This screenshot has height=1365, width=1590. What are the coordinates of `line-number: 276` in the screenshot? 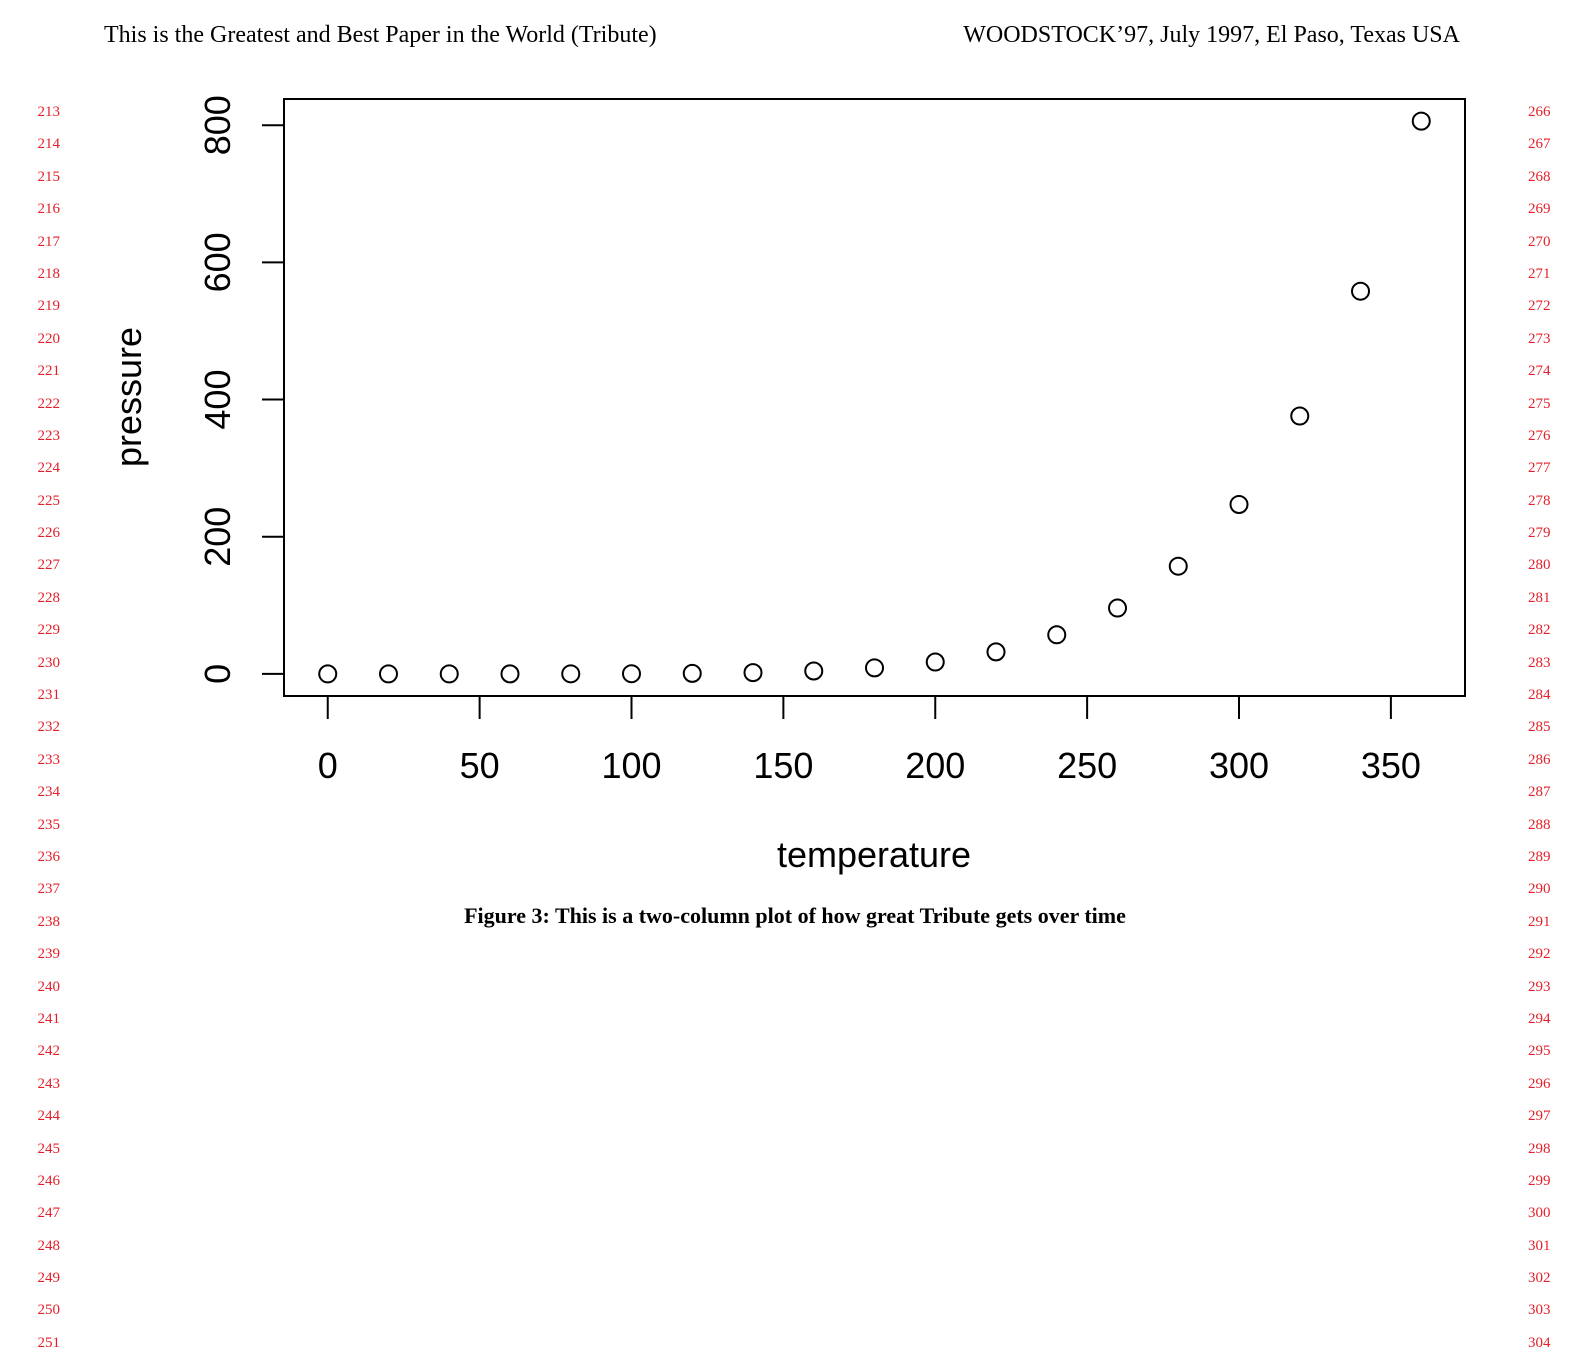 It's located at (1539, 435).